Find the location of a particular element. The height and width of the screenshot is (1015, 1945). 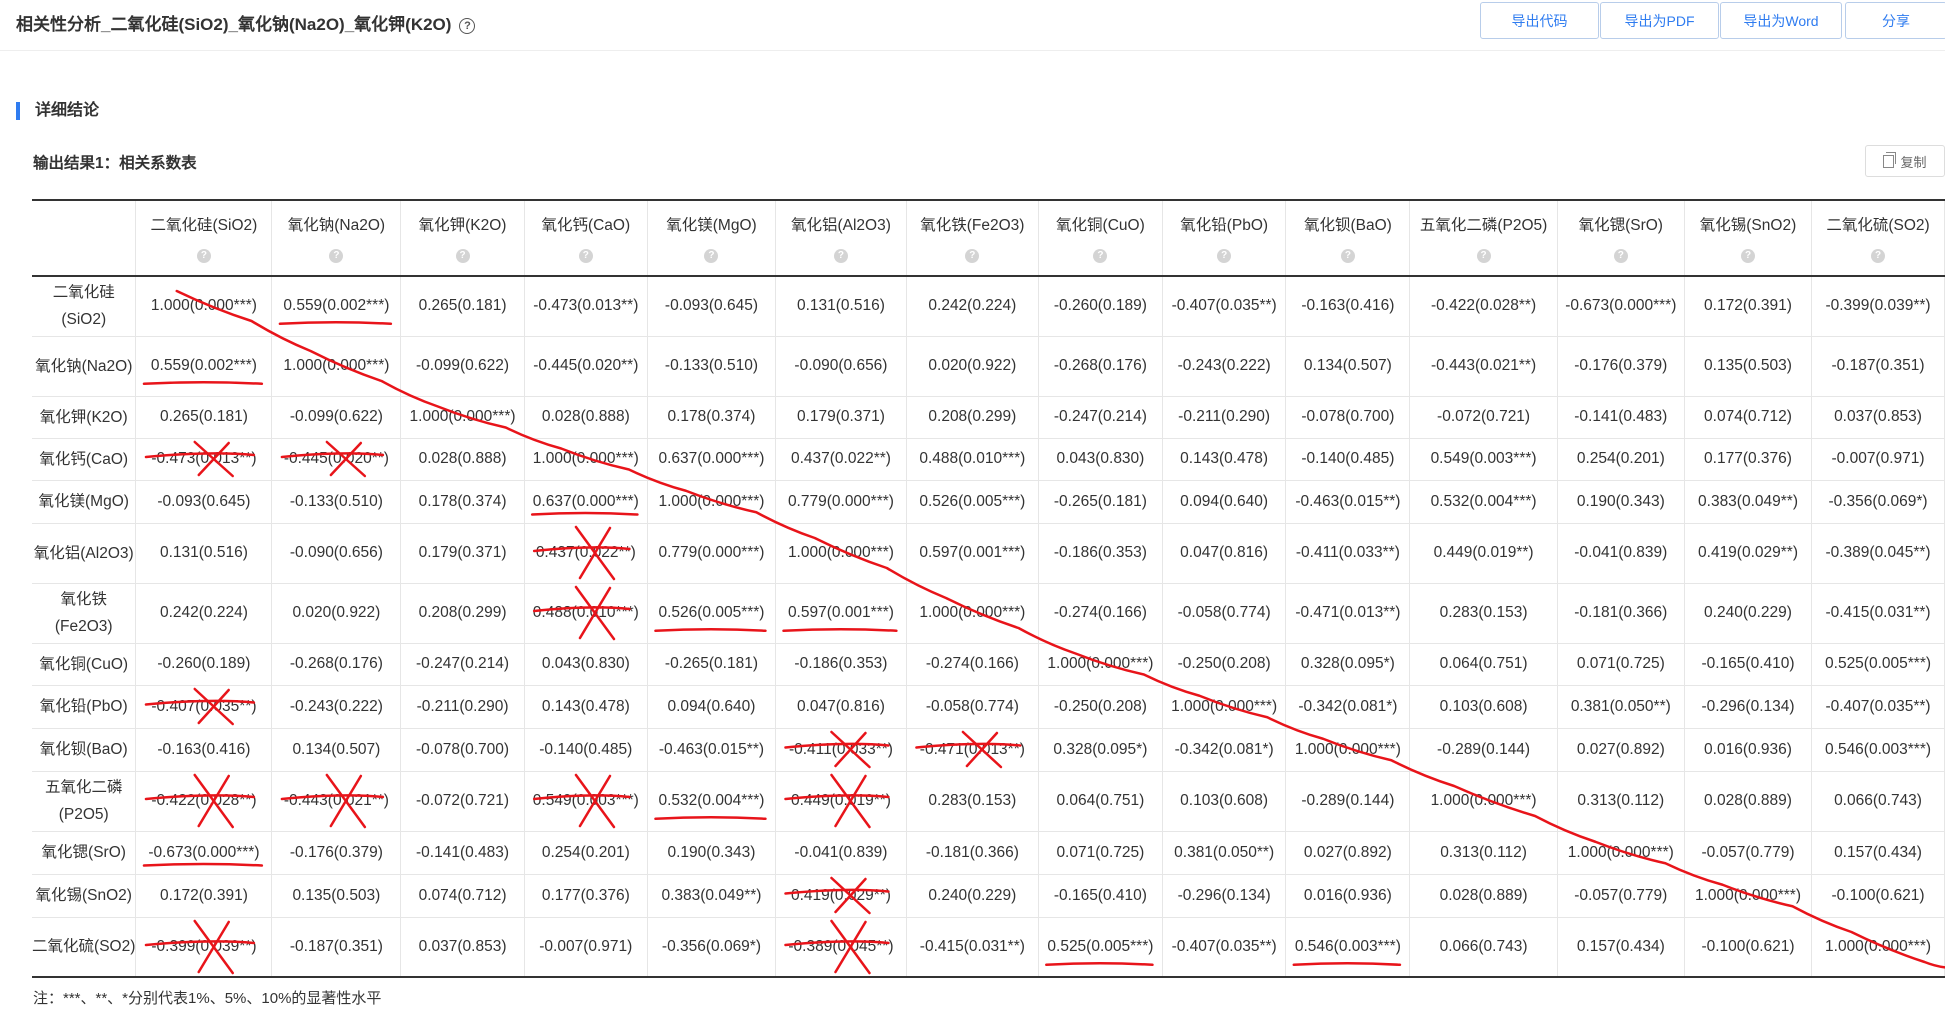

corner-header is located at coordinates (84, 238).